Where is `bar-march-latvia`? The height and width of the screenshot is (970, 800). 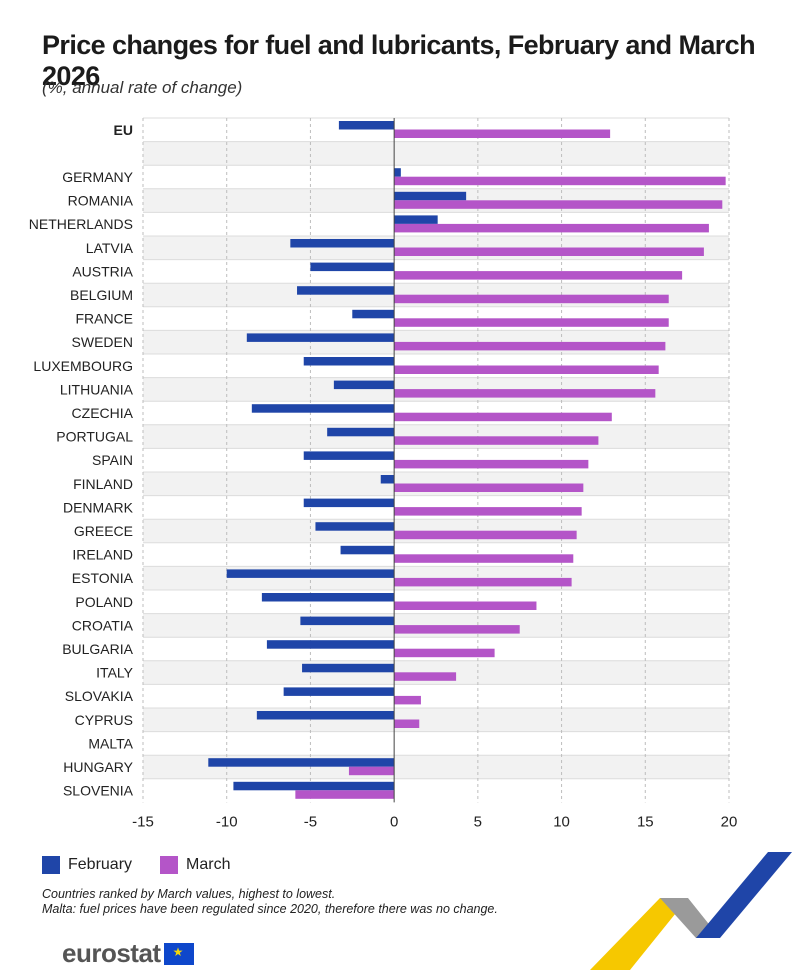
bar-march-latvia is located at coordinates (549, 251).